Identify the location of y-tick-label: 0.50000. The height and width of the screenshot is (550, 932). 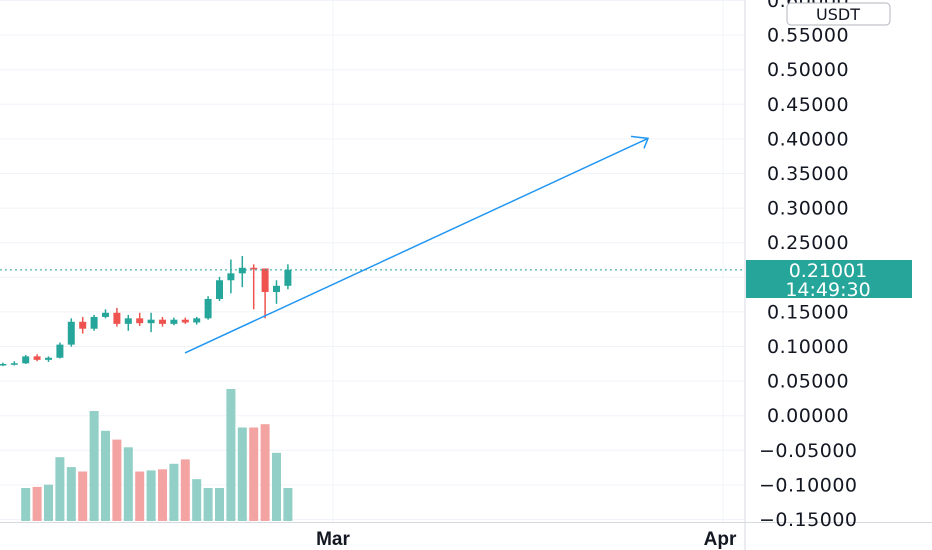
(808, 70).